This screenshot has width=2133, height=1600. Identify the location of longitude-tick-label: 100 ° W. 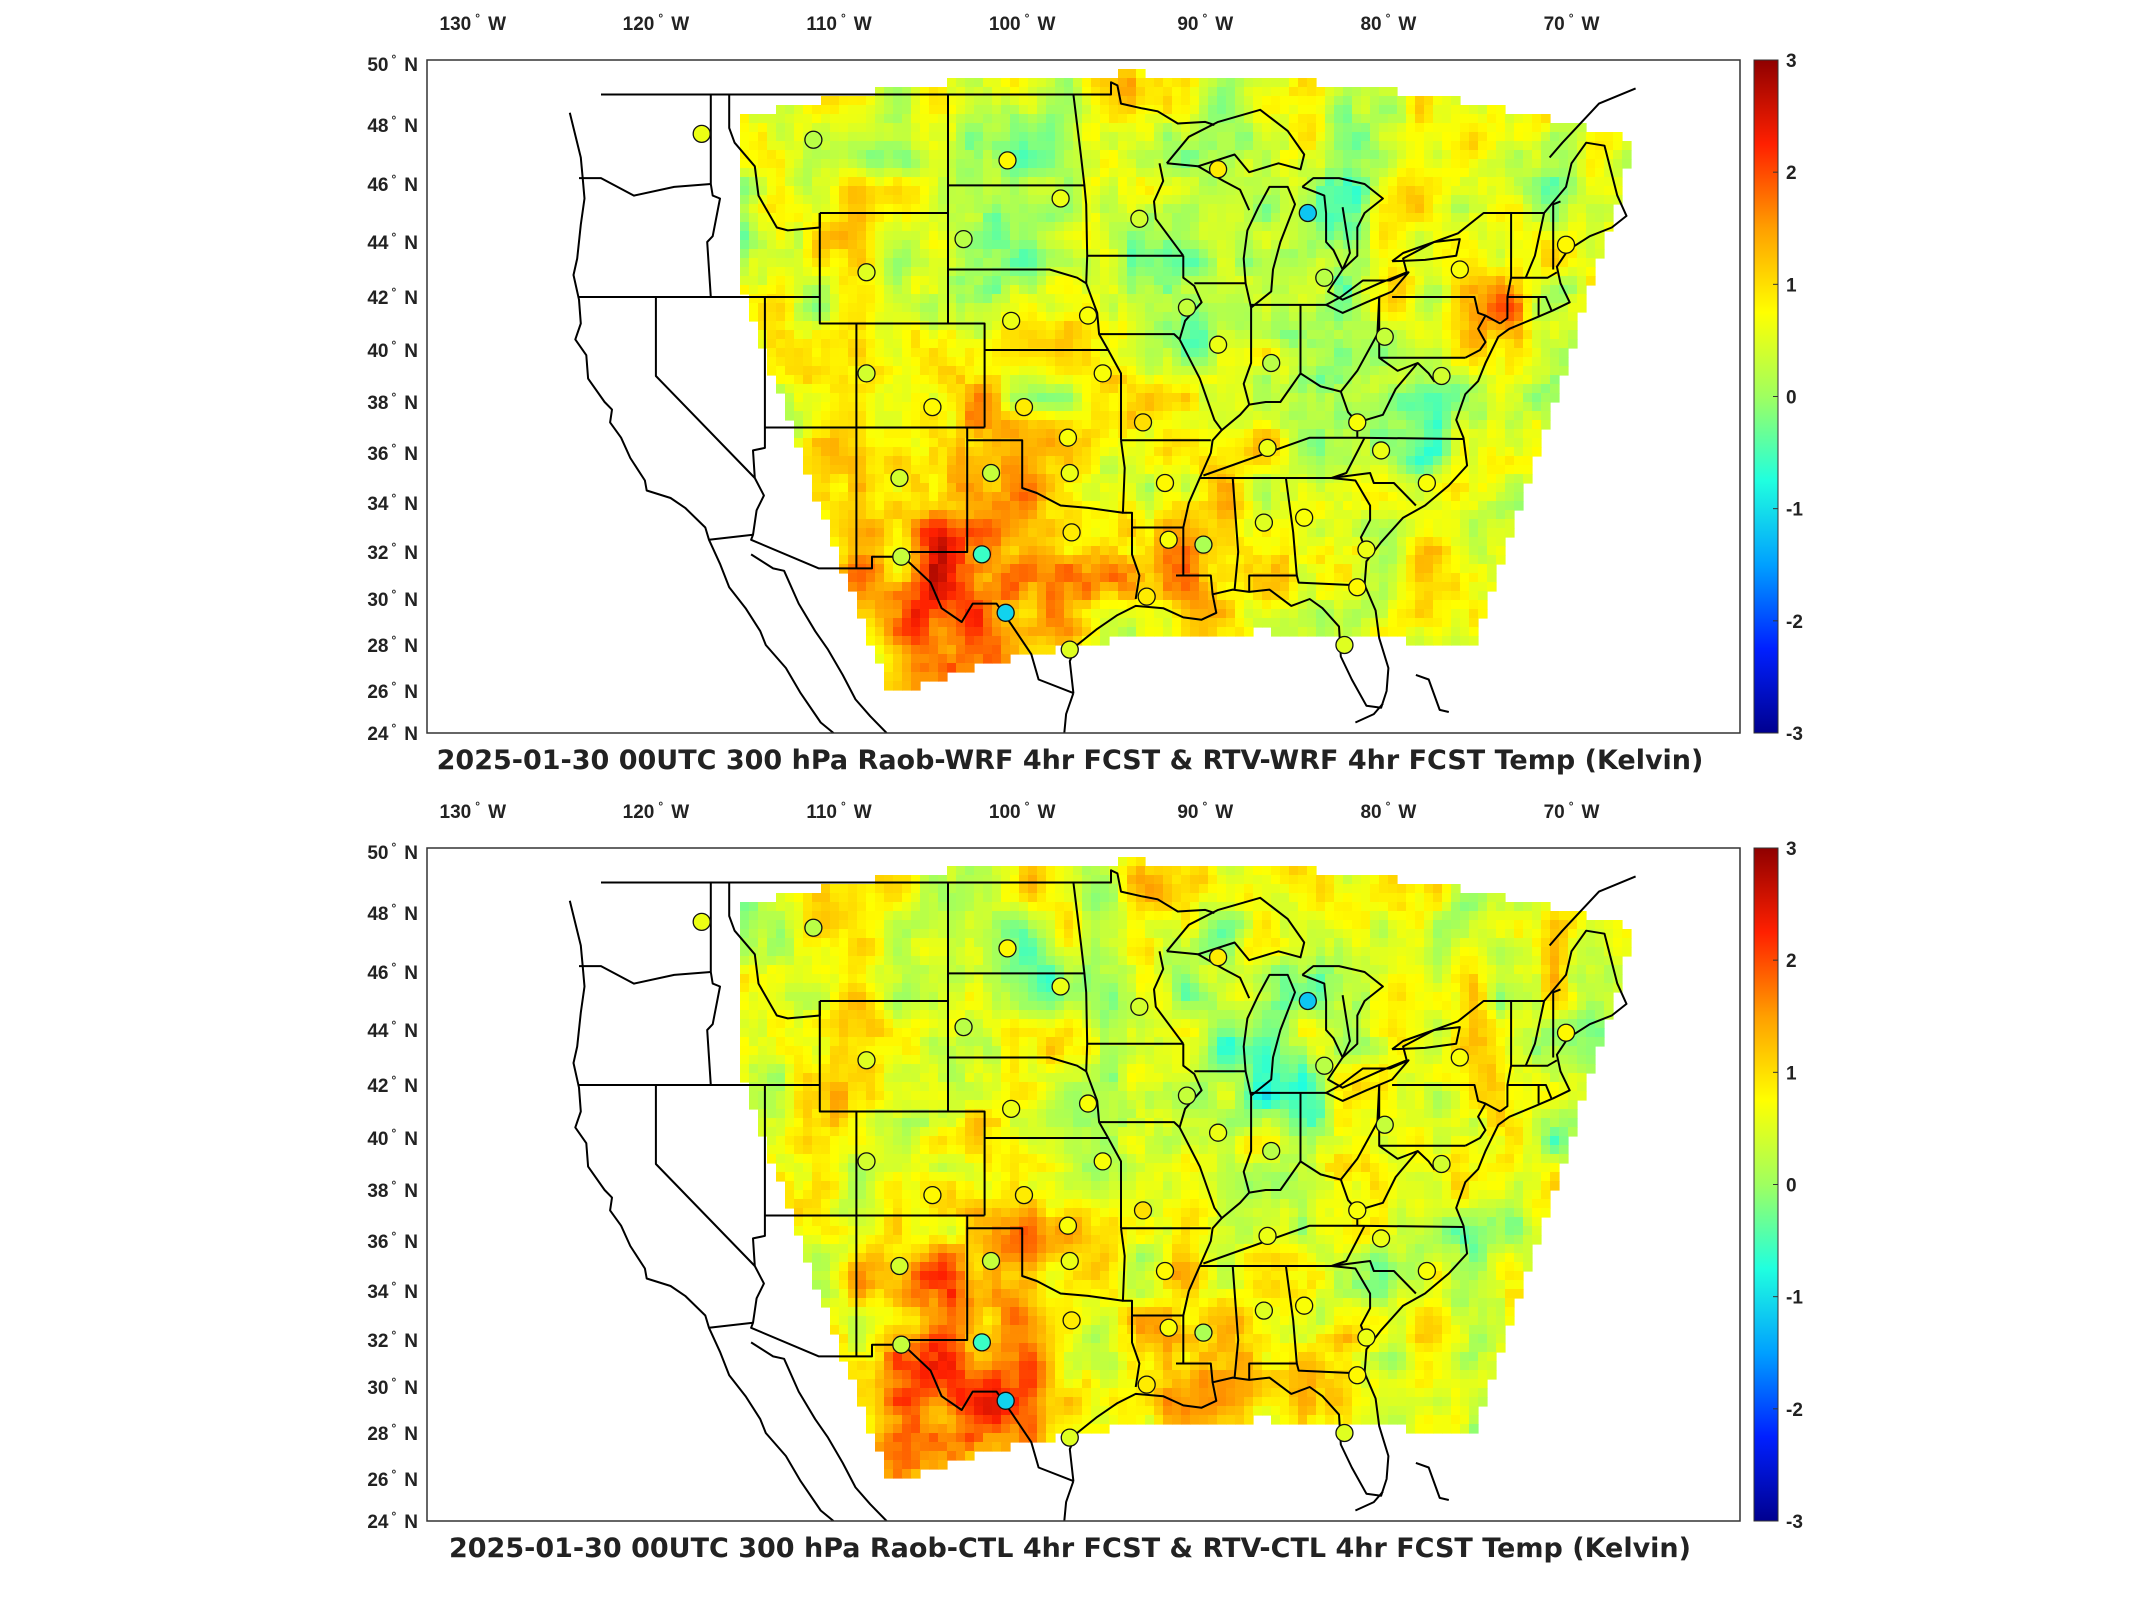
(1022, 811).